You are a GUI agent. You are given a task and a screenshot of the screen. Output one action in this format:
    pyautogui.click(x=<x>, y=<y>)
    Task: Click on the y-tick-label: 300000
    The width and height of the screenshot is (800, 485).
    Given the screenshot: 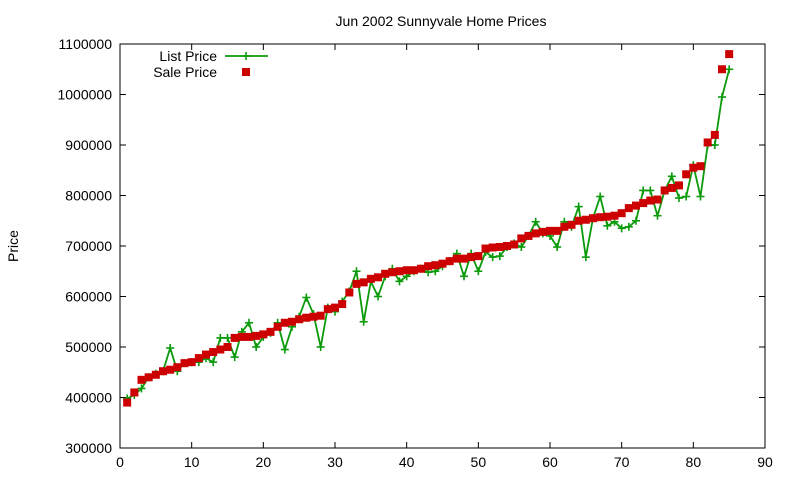 What is the action you would take?
    pyautogui.click(x=88, y=448)
    